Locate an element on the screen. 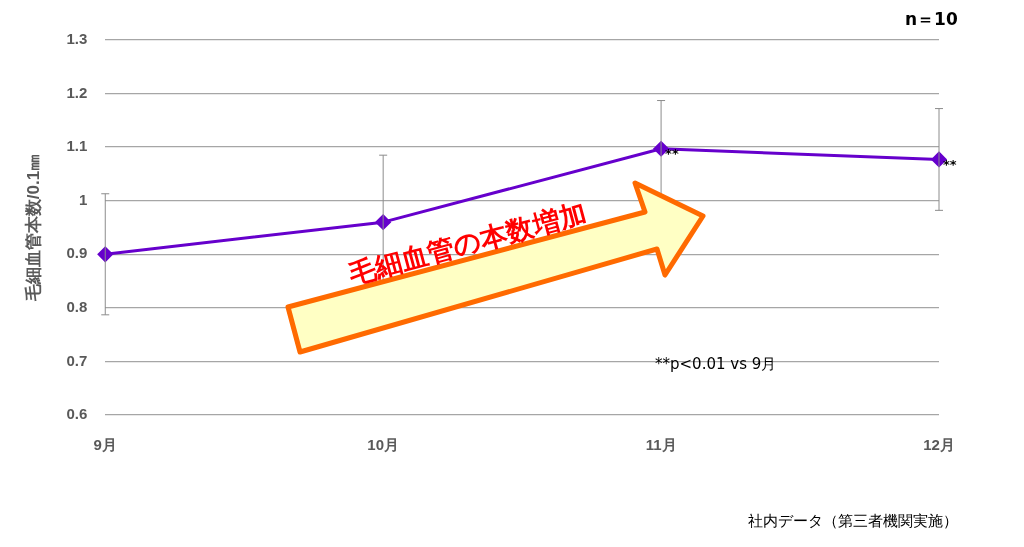  annotation: **p<0.01 vs 9月 is located at coordinates (716, 364).